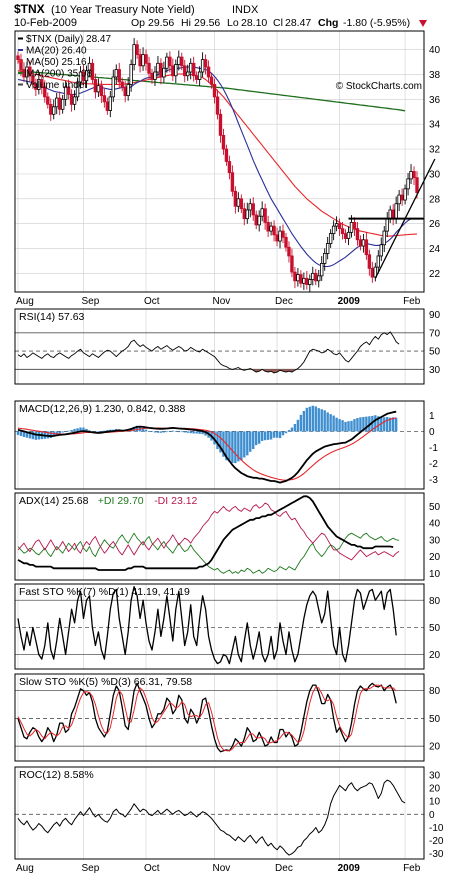 The width and height of the screenshot is (460, 885). I want to click on legend-entry: Volume undef, so click(56, 85).